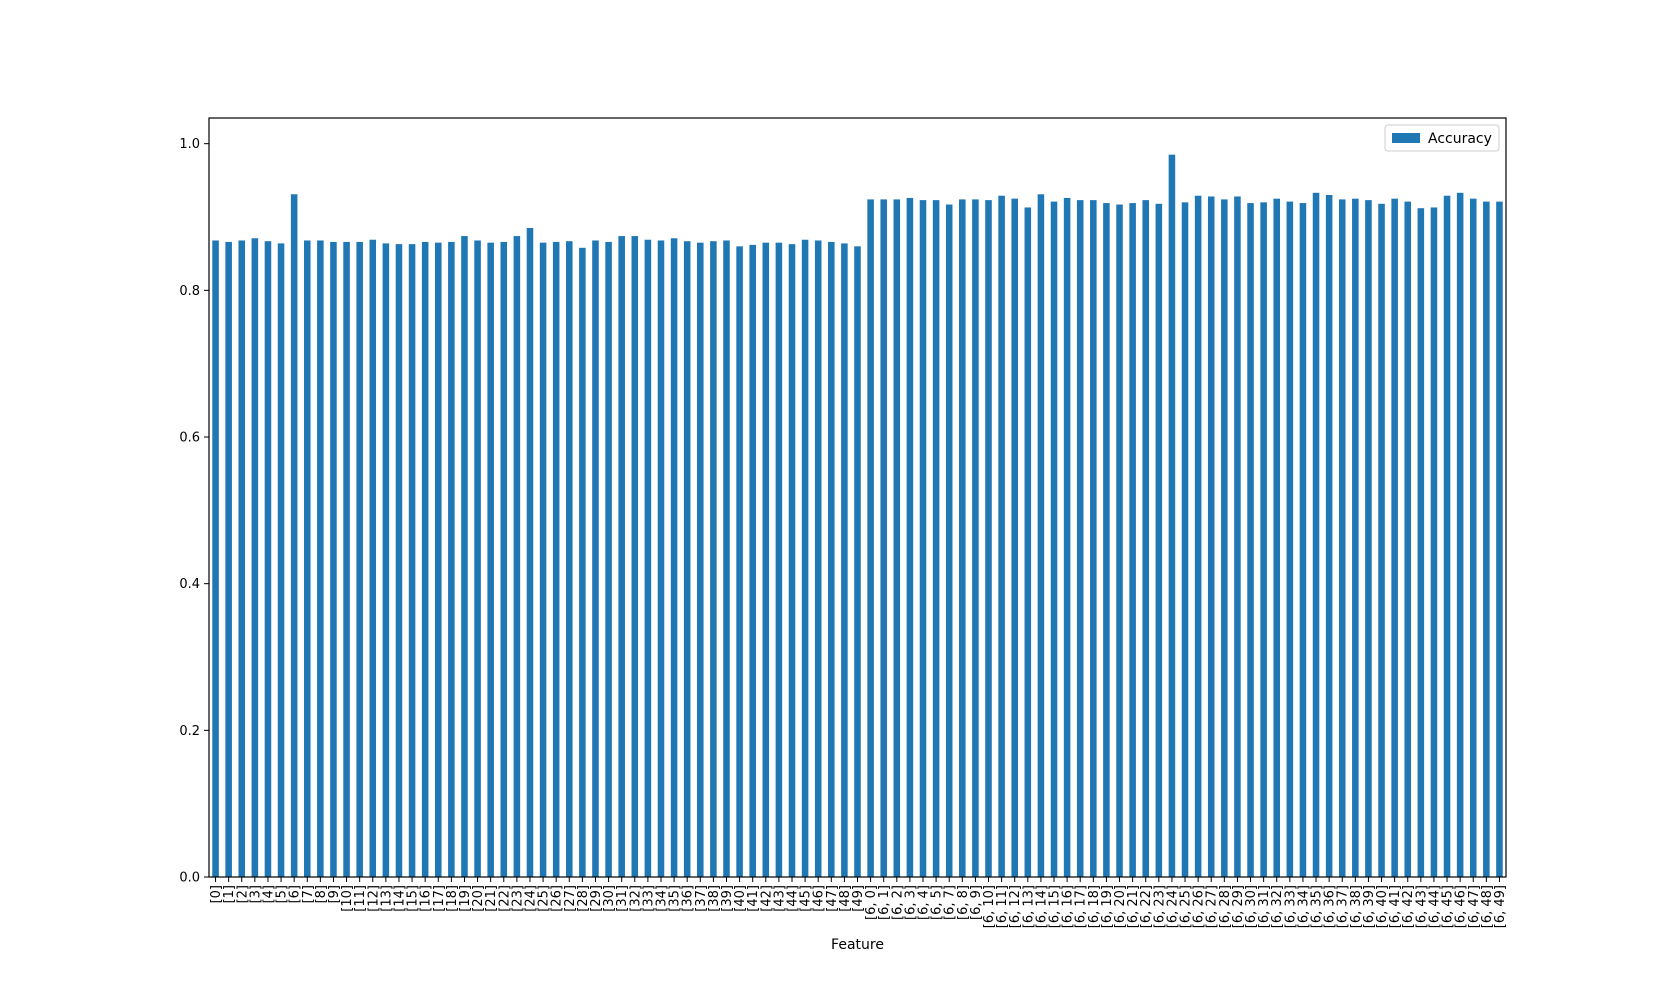 The width and height of the screenshot is (1673, 985). Describe the element at coordinates (1186, 906) in the screenshot. I see `x-tick-label: [6, 25]` at that location.